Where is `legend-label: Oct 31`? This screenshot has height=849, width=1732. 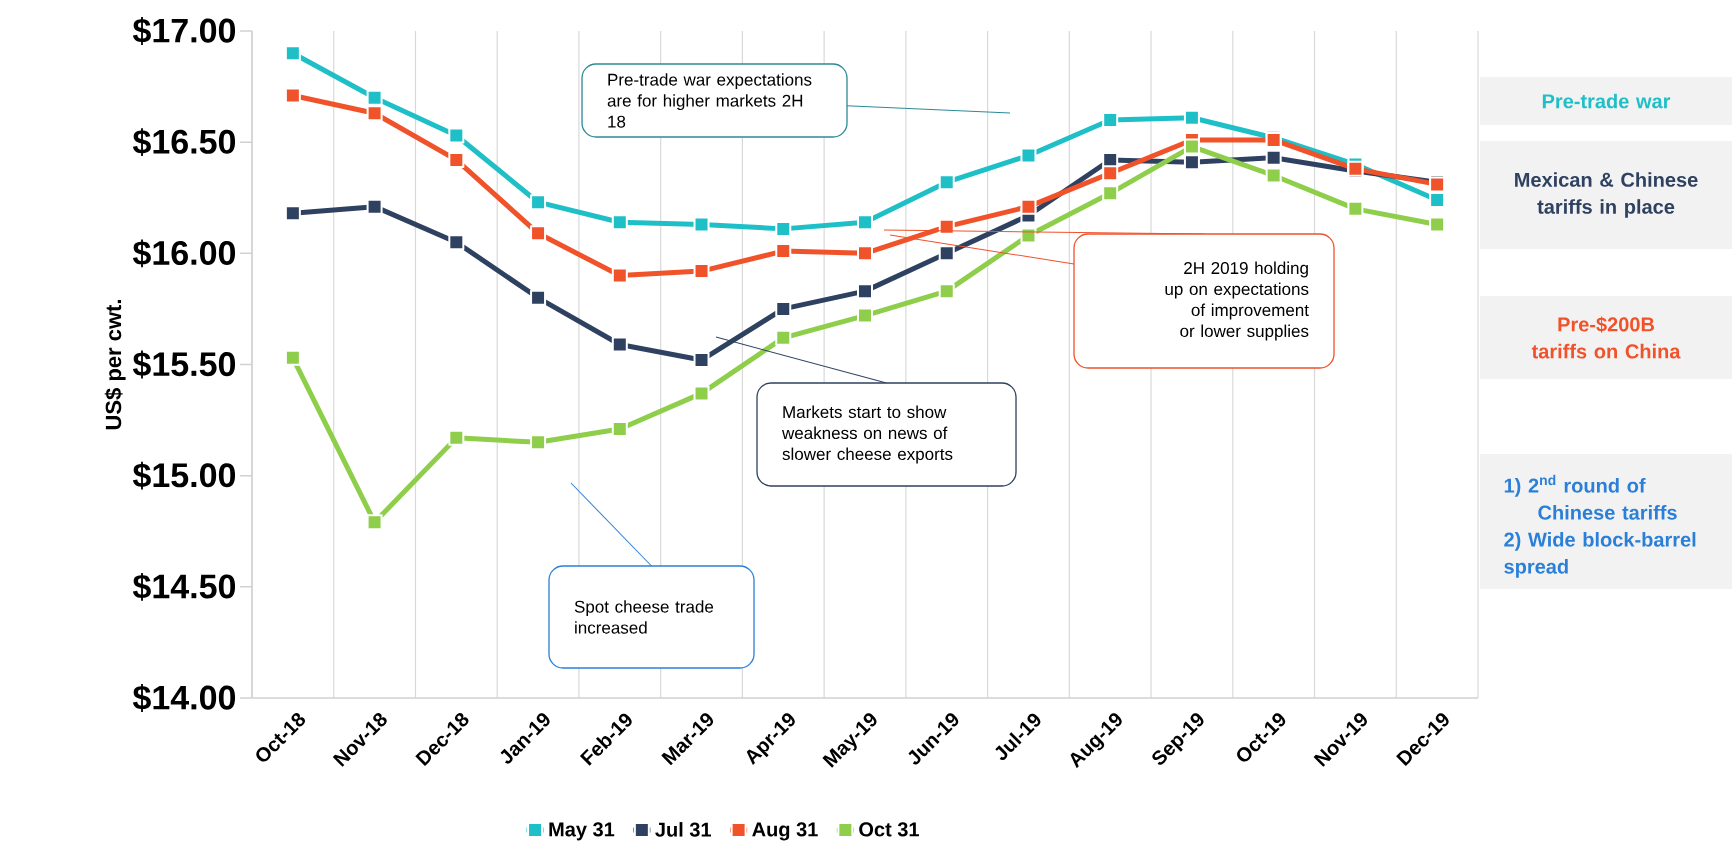
legend-label: Oct 31 is located at coordinates (889, 829).